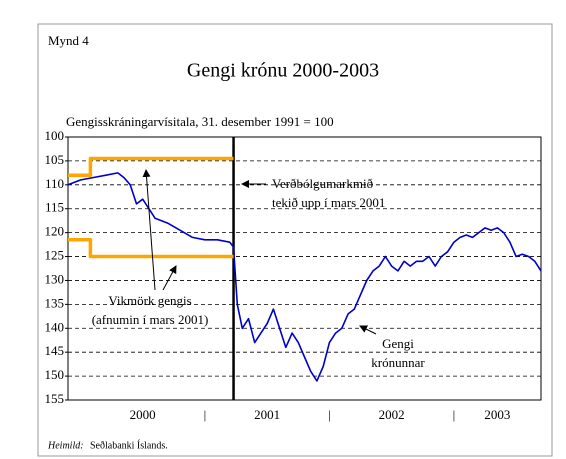 This screenshot has height=459, width=566. Describe the element at coordinates (65, 445) in the screenshot. I see `source-label: Heimild:` at that location.